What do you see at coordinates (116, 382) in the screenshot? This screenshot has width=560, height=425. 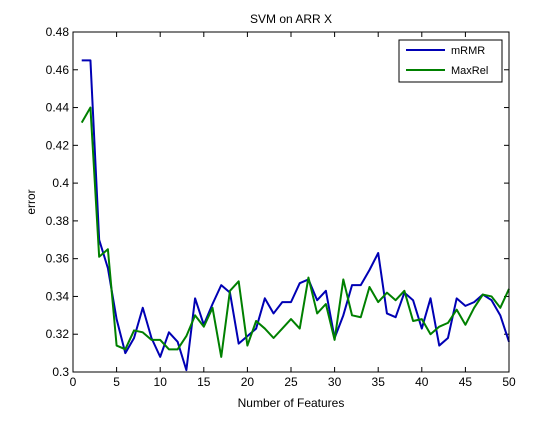 I see `x-tick-label: 5` at bounding box center [116, 382].